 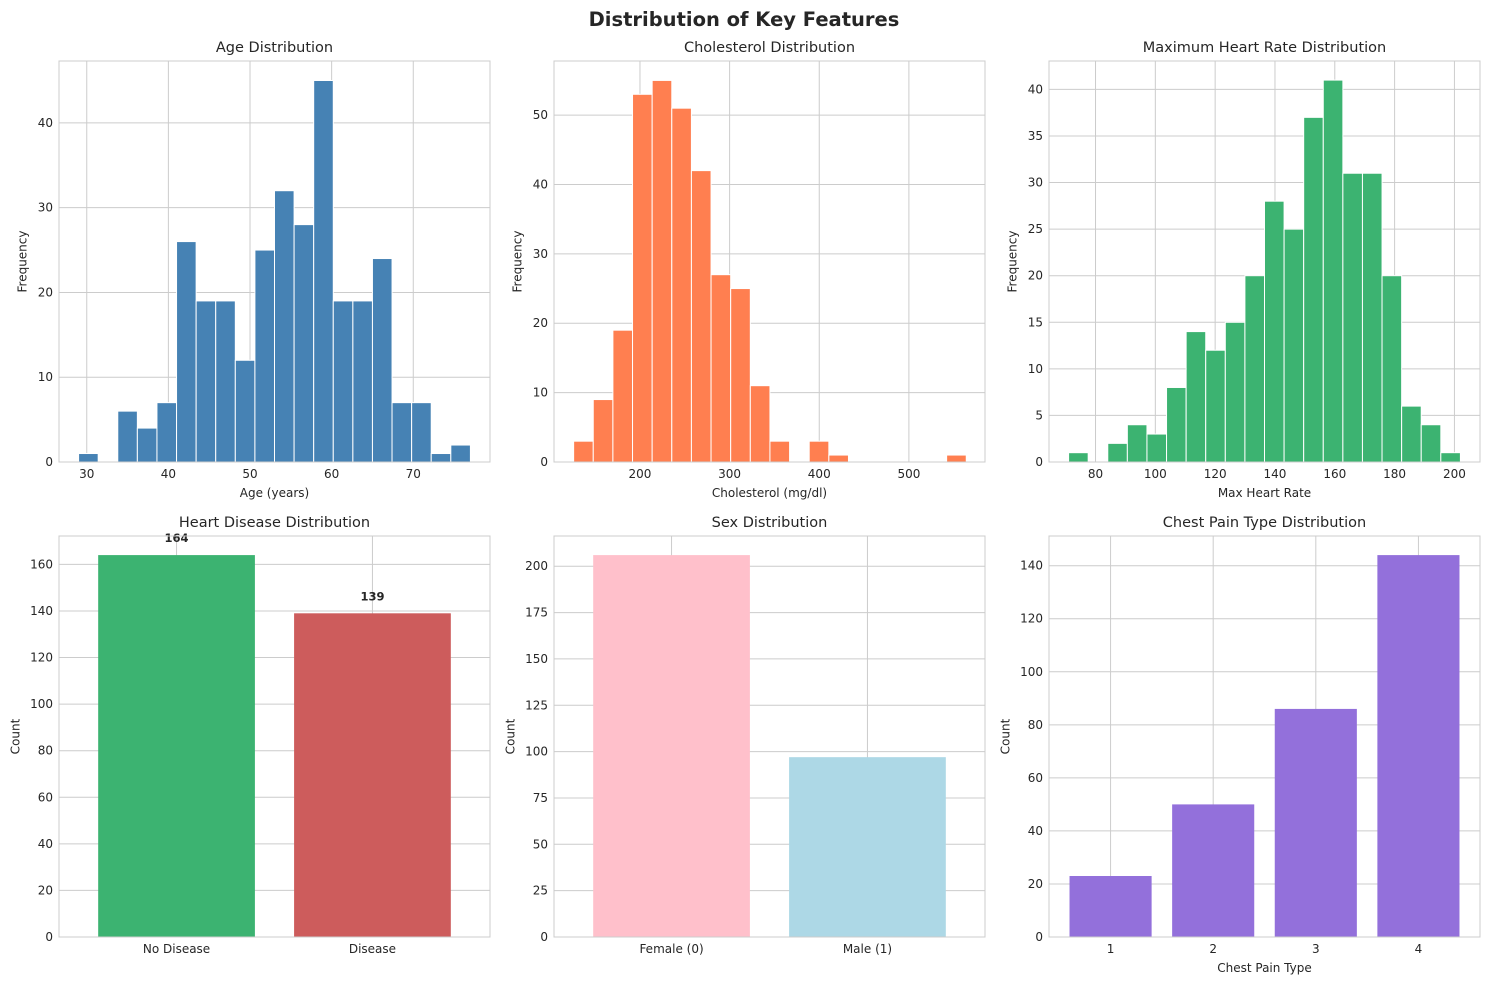 What do you see at coordinates (729, 474) in the screenshot?
I see `x-tick-label: 300` at bounding box center [729, 474].